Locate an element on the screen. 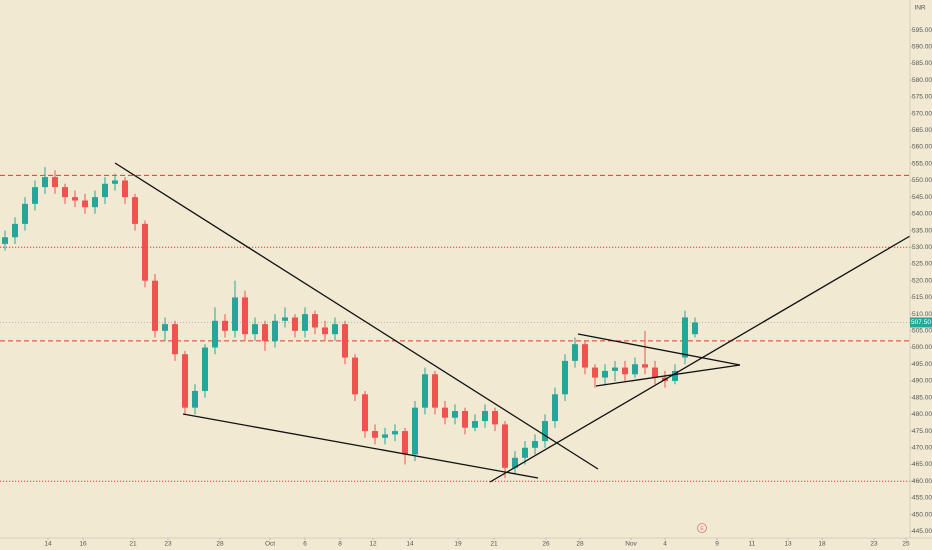 This screenshot has width=932, height=550. x-tick-label: 16 is located at coordinates (83, 544).